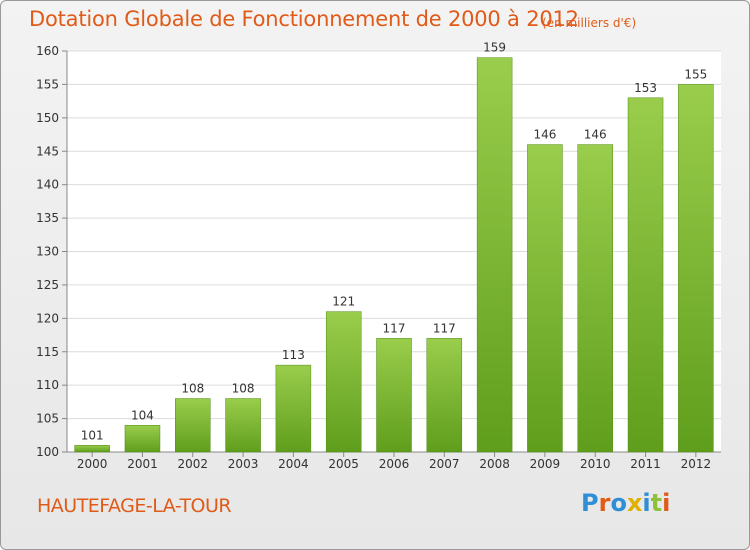 The image size is (750, 550). What do you see at coordinates (545, 464) in the screenshot?
I see `x-tick-label: 2009` at bounding box center [545, 464].